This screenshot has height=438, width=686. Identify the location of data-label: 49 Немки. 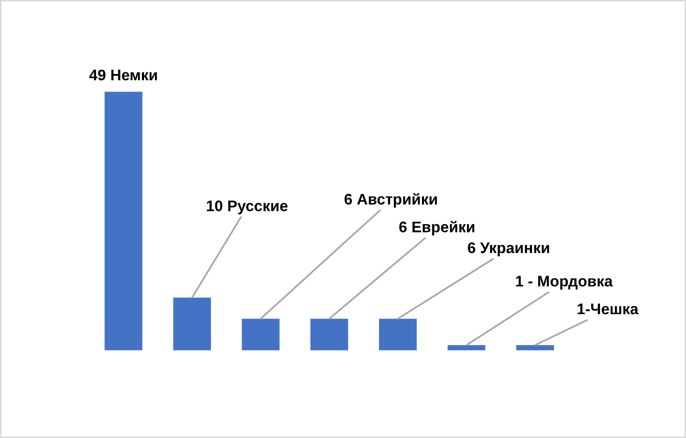
(123, 75).